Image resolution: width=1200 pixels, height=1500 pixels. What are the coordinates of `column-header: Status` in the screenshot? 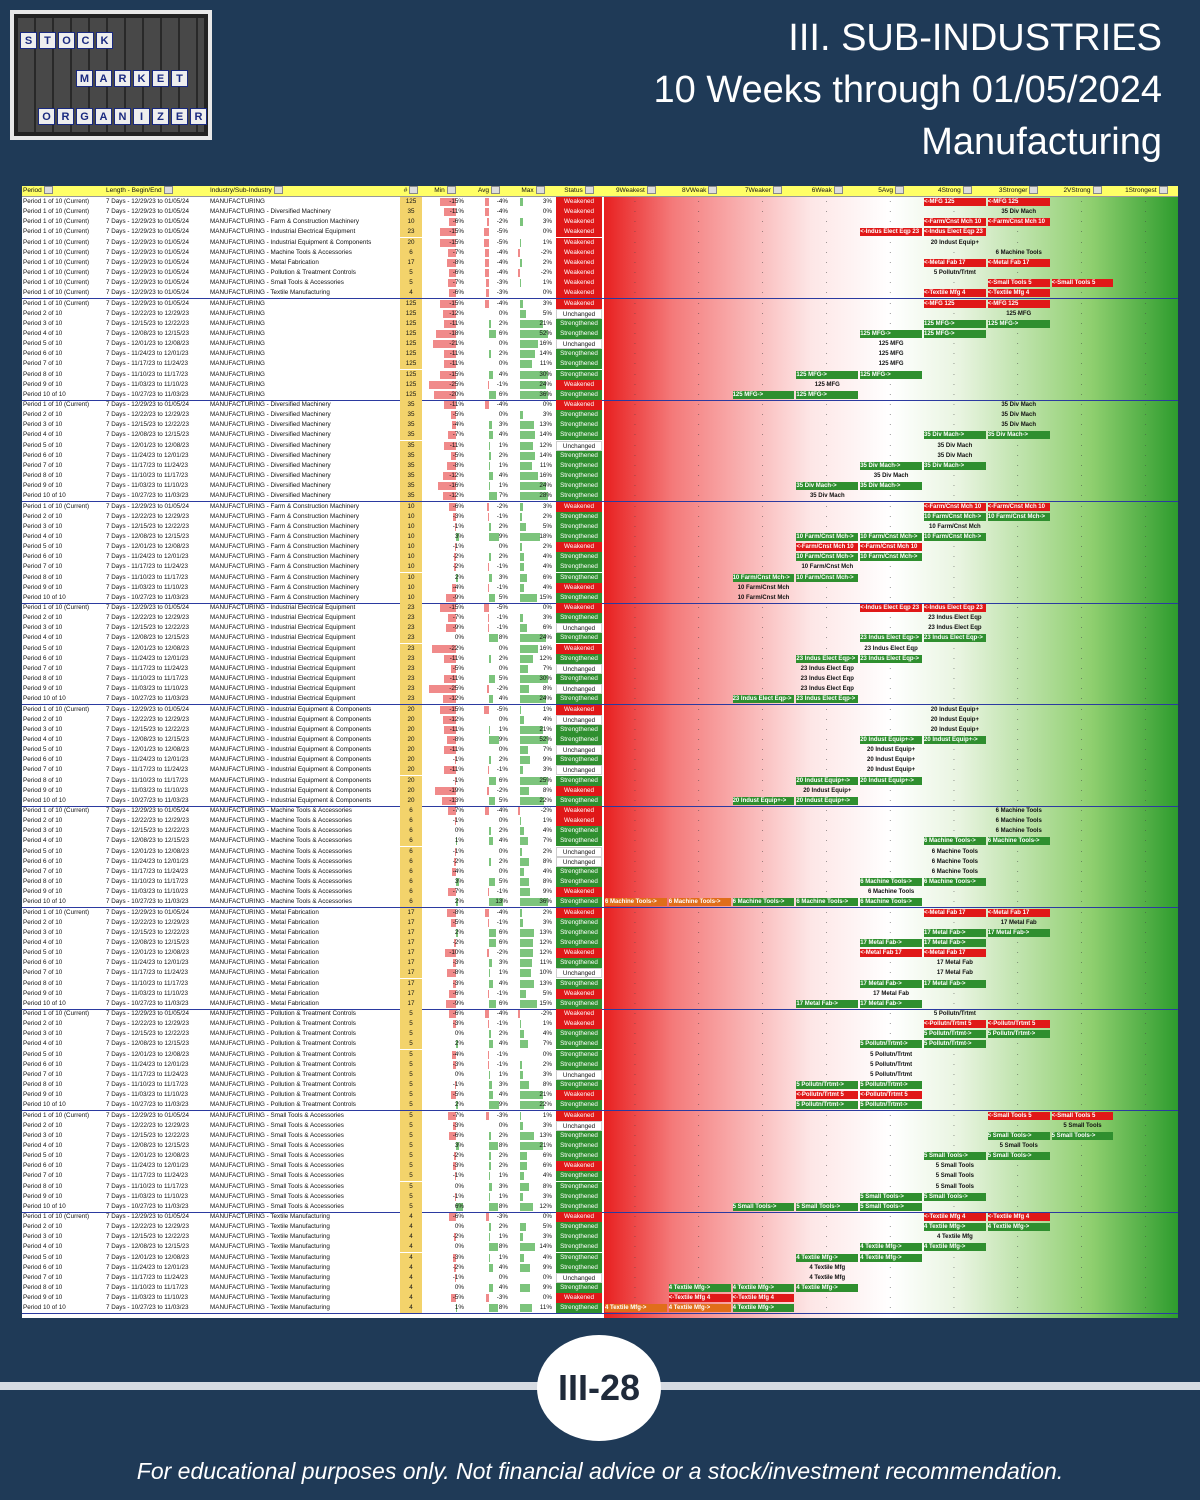 It's located at (579, 191).